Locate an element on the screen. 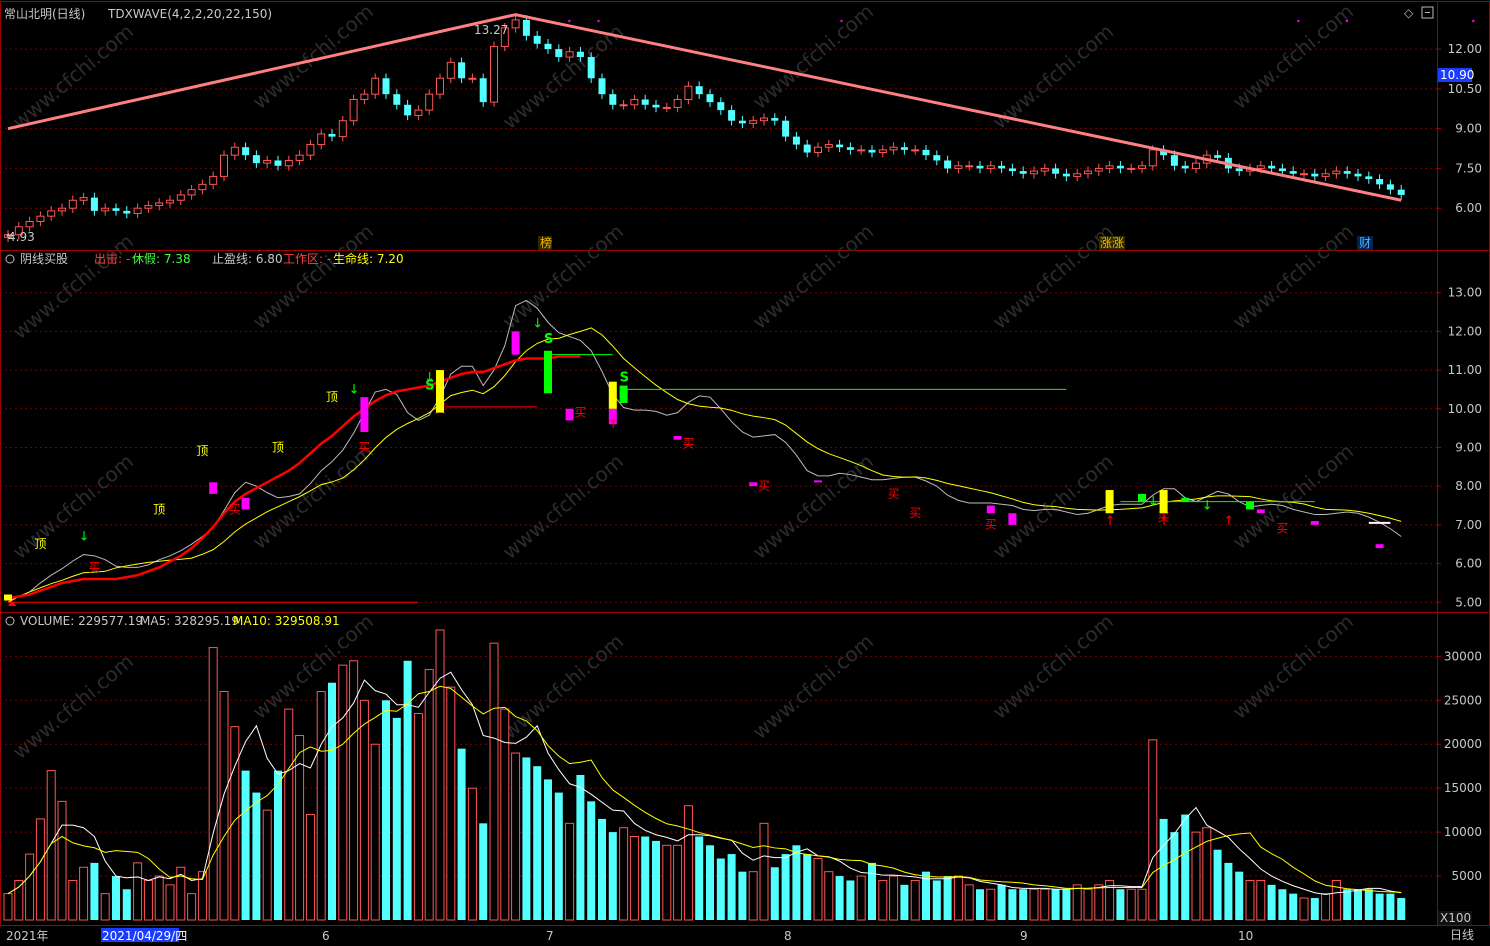 The height and width of the screenshot is (946, 1490). event-tag-rise: 涨涨 is located at coordinates (1112, 242).